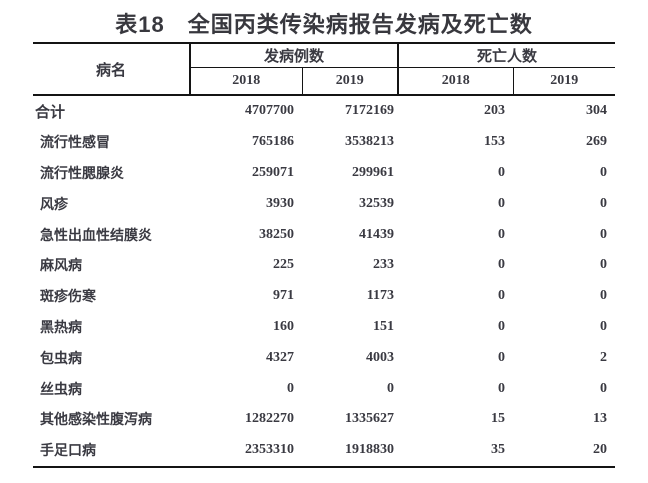  What do you see at coordinates (324, 203) in the screenshot?
I see `table-row: 风疹 3930 32539 0 0` at bounding box center [324, 203].